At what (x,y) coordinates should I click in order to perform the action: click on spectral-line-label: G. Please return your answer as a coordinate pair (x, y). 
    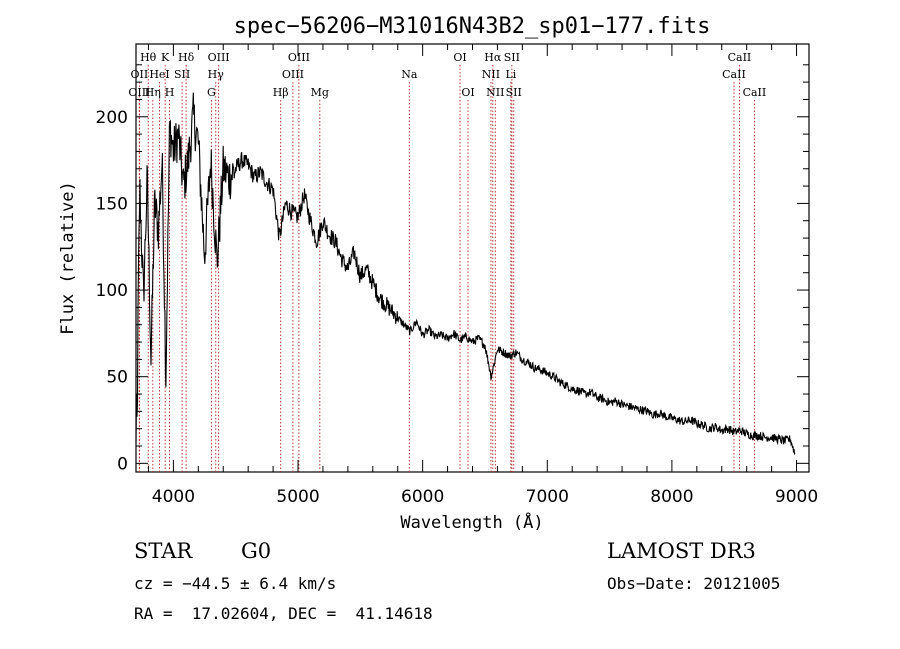
    Looking at the image, I should click on (211, 92).